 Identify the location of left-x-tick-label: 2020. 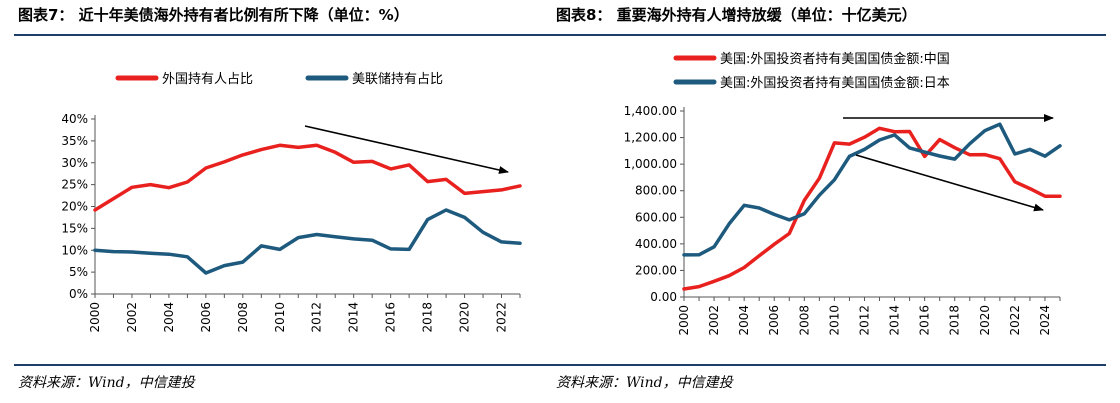
(465, 317).